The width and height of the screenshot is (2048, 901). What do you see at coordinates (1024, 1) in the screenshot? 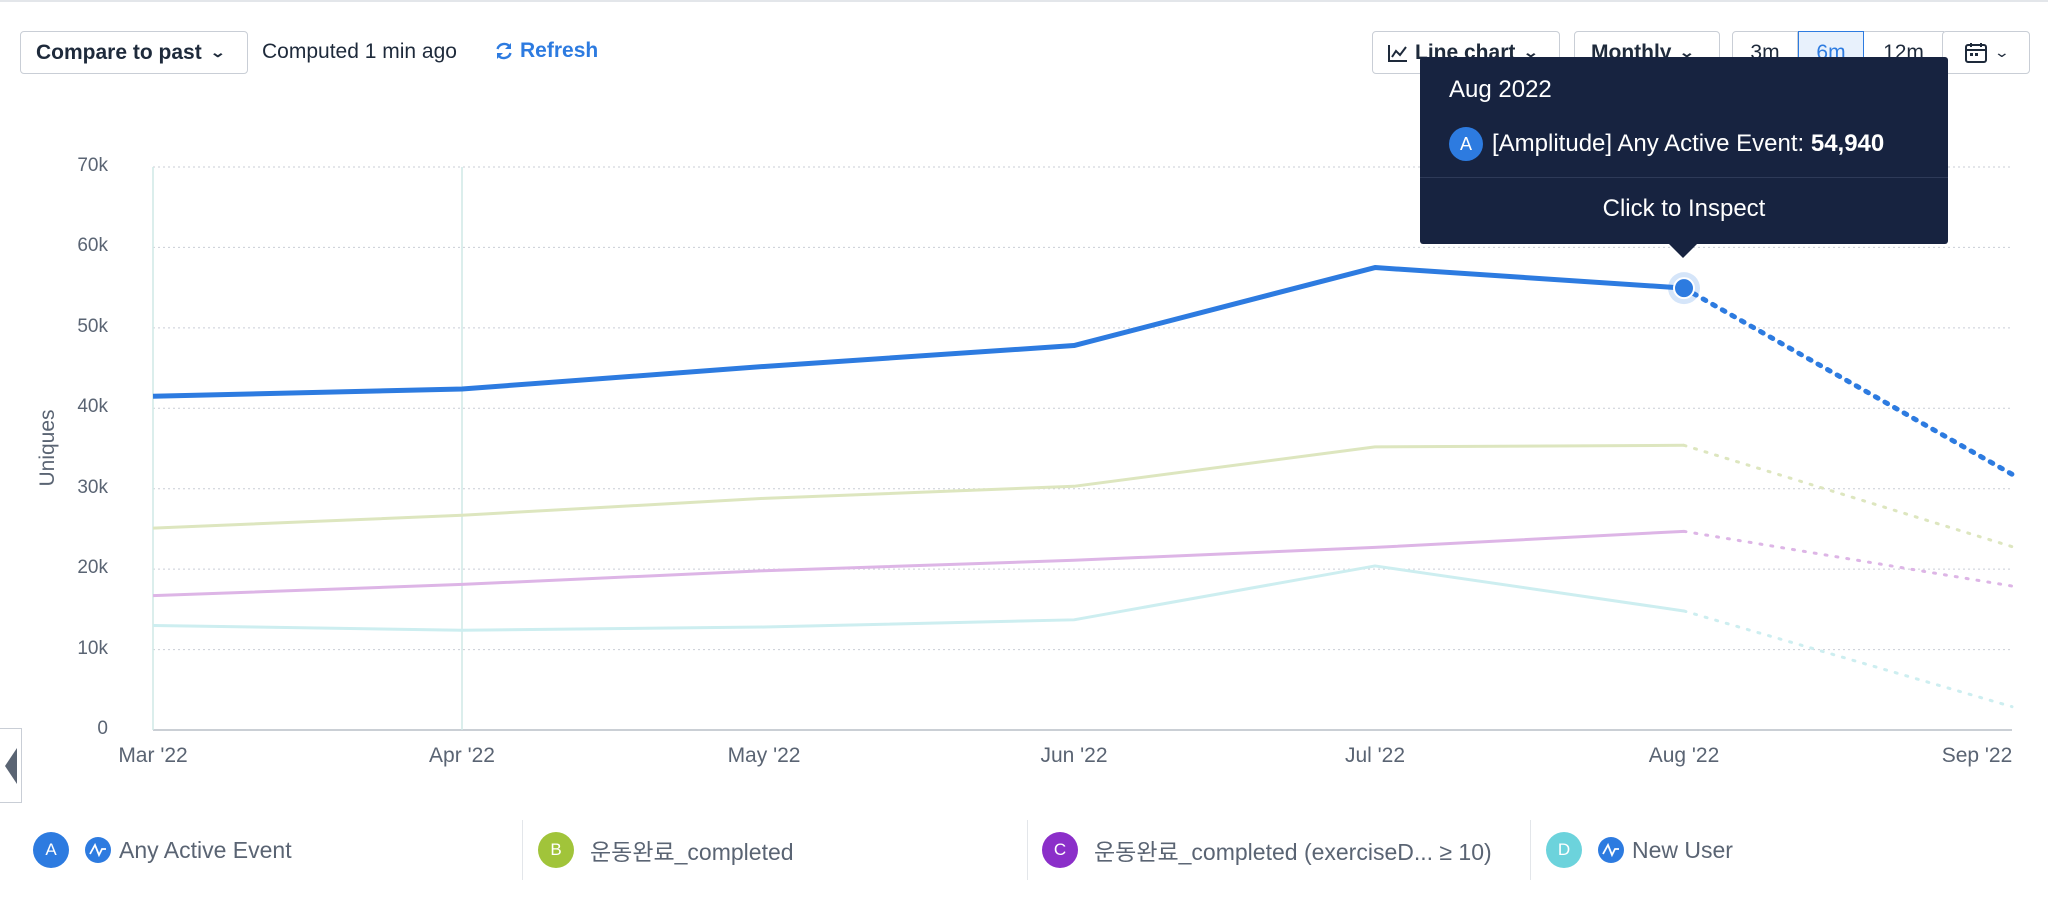
I see `top-border` at bounding box center [1024, 1].